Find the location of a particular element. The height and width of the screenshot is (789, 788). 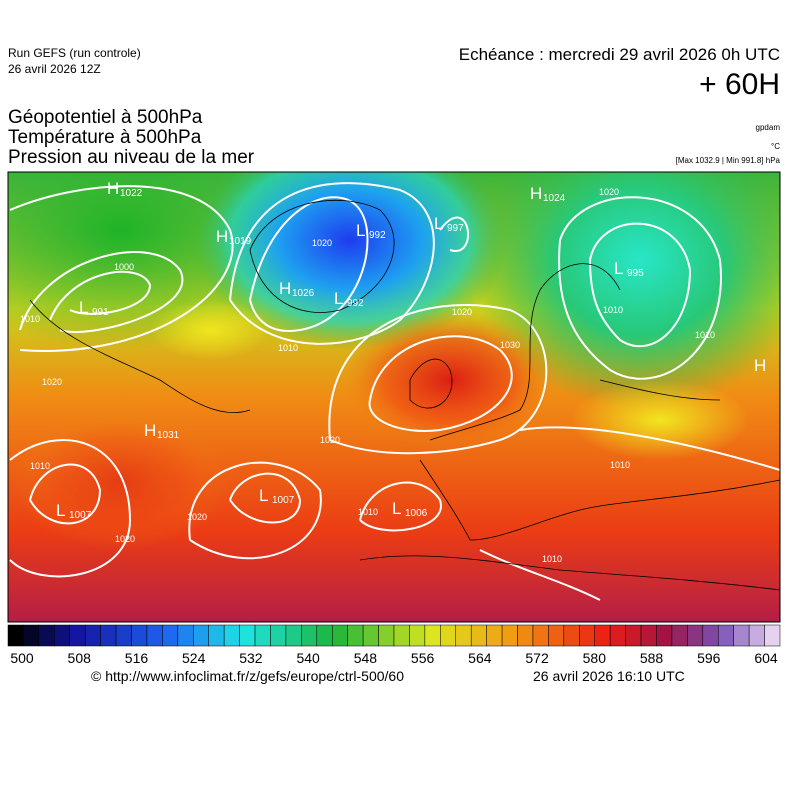

unit-label: °C is located at coordinates (775, 146).